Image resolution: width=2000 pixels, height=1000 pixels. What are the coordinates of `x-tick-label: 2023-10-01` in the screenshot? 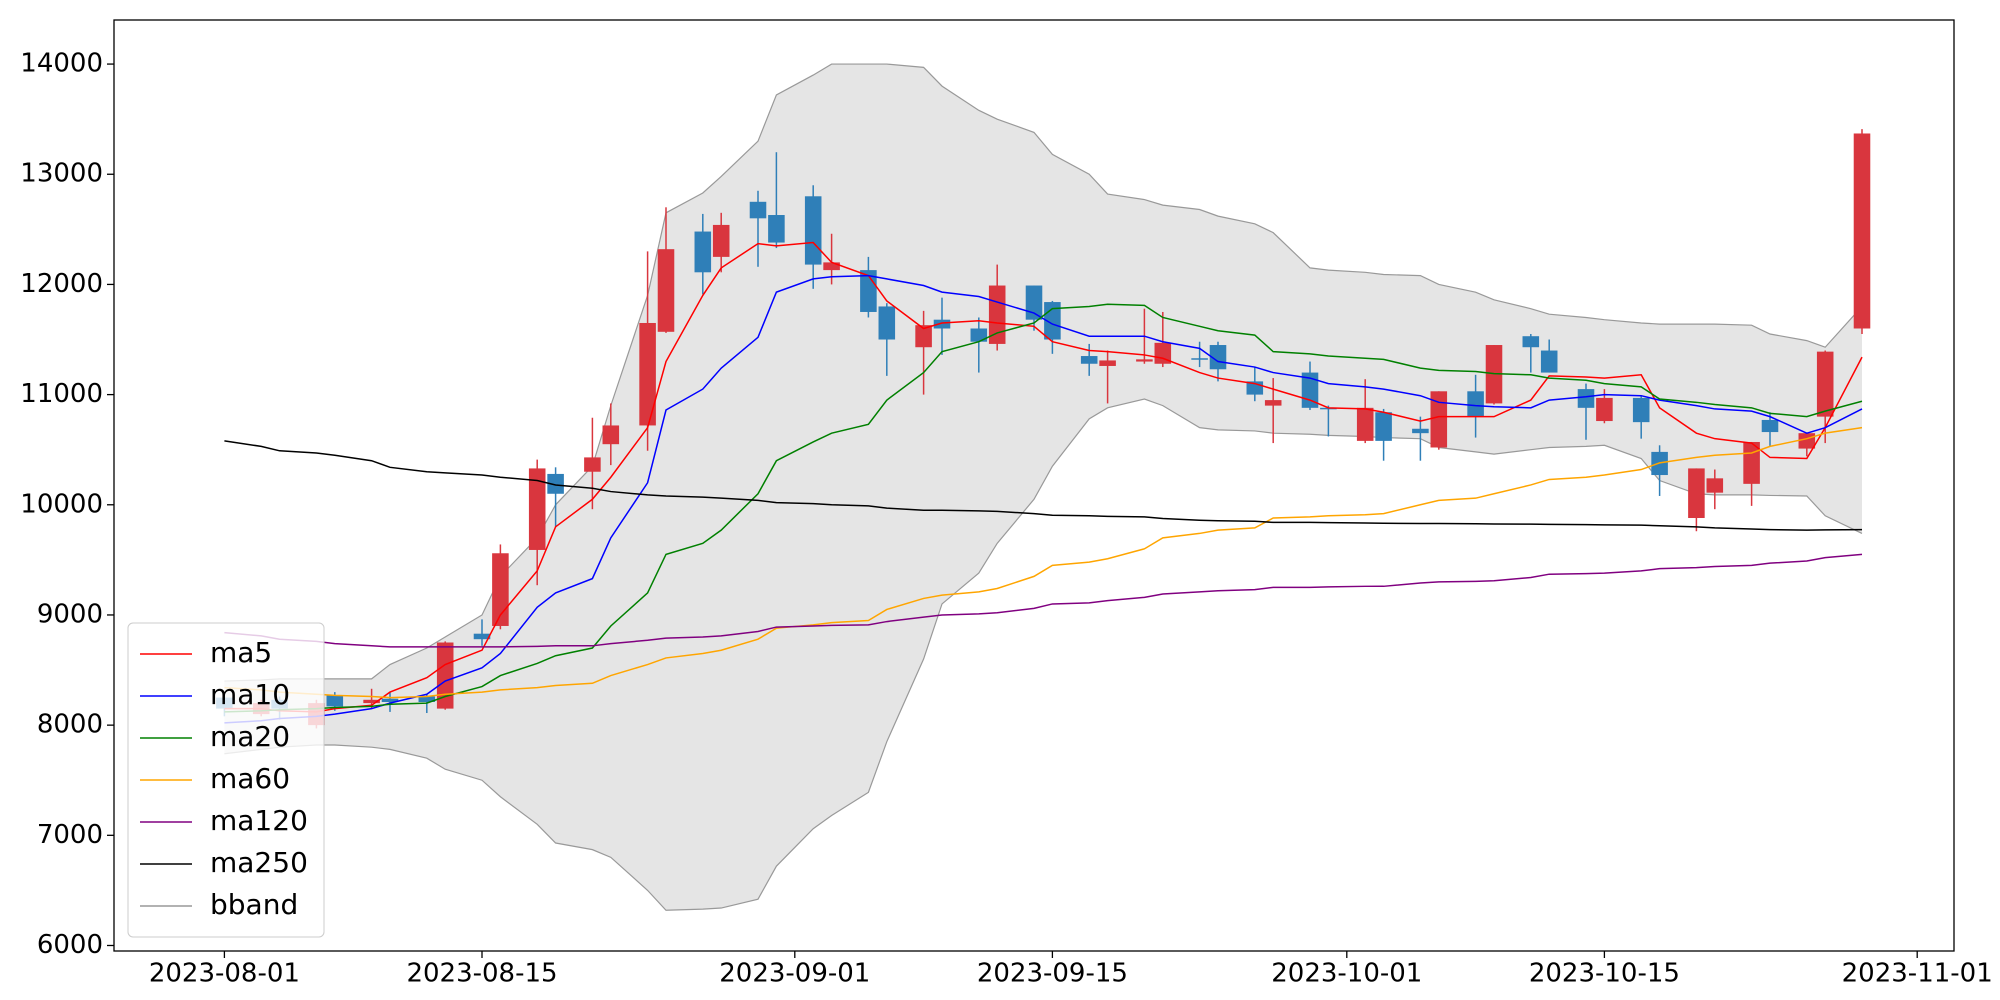 It's located at (1346, 974).